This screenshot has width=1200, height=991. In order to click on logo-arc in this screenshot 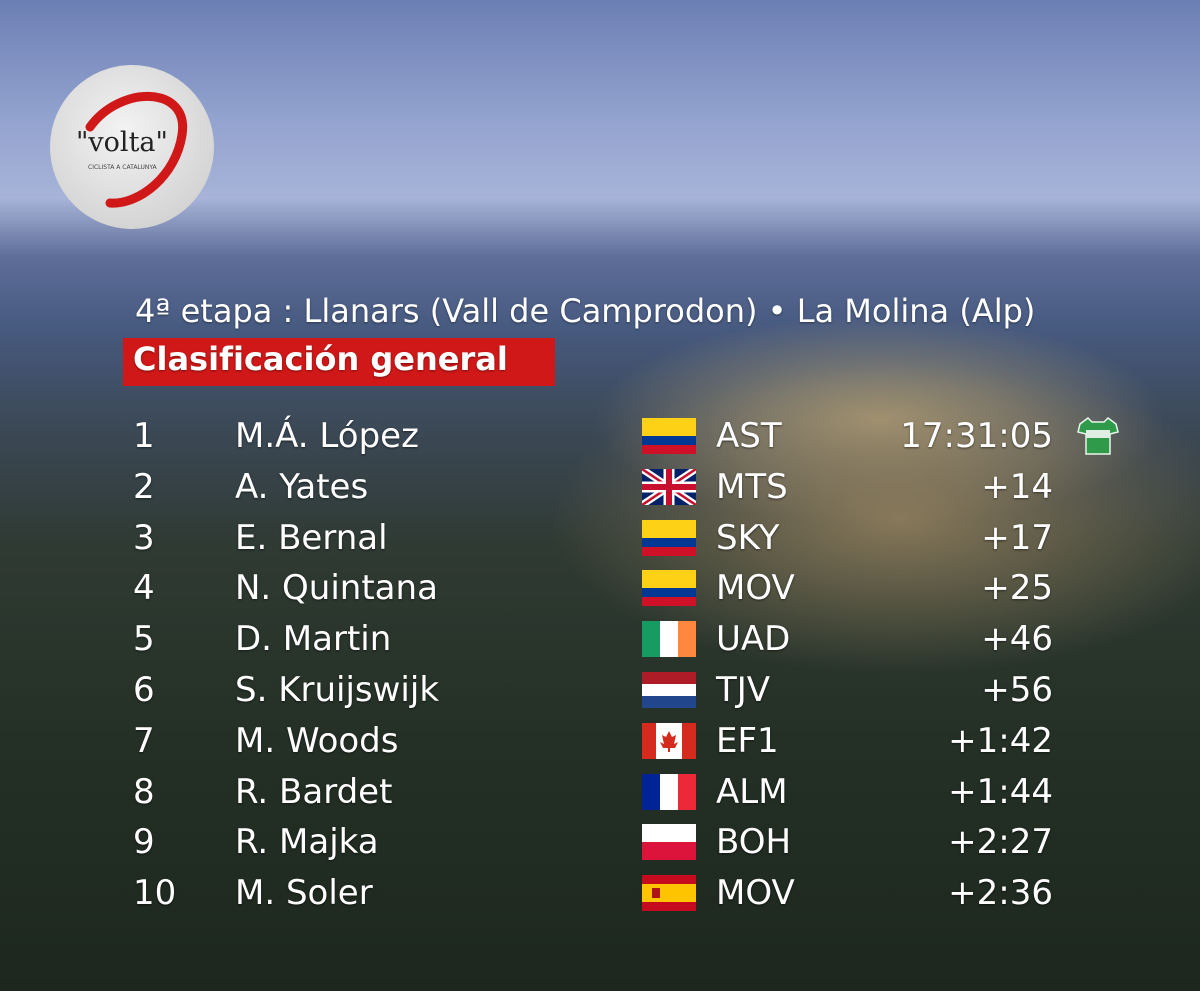, I will do `click(136, 150)`.